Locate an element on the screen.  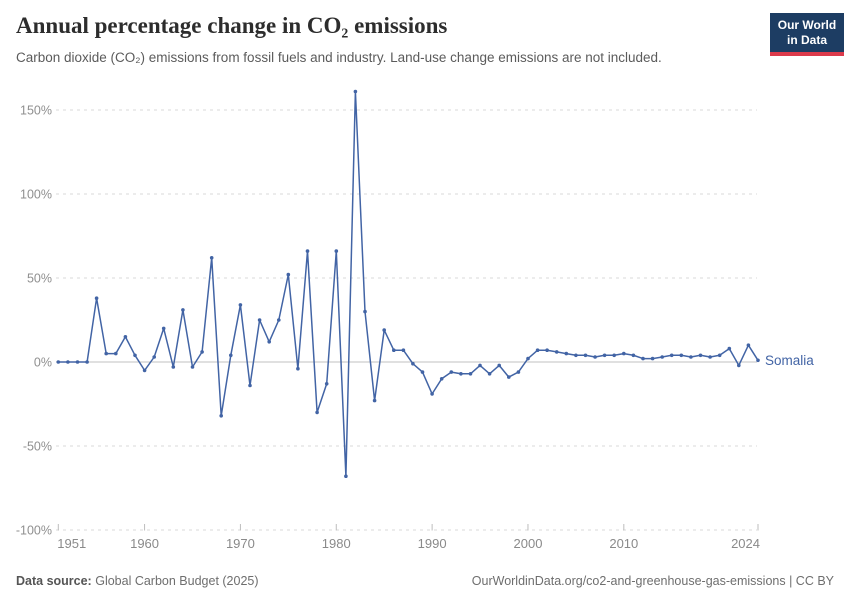
x-tick-label: 1980 is located at coordinates (336, 543).